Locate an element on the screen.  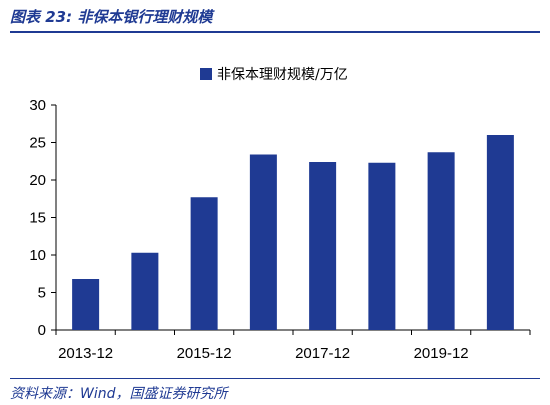
y-tick-label: 0 is located at coordinates (42, 330).